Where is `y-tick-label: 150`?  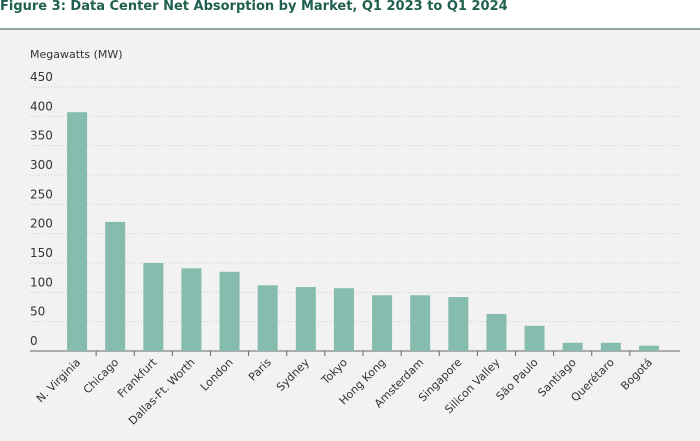 y-tick-label: 150 is located at coordinates (41, 253).